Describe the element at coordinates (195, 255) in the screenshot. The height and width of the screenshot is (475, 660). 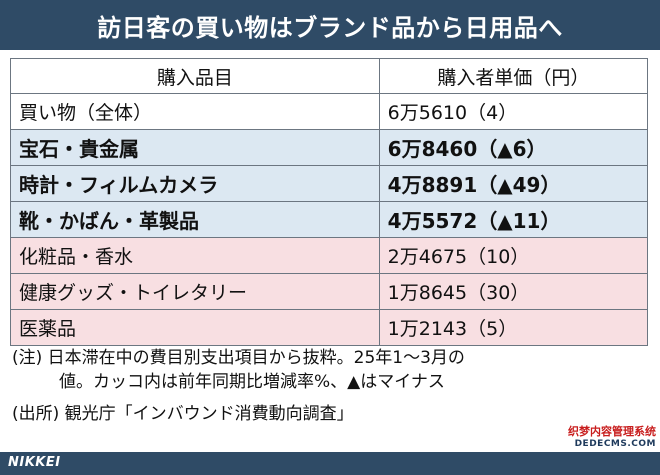
I see `row-item: 化粧品・香水` at that location.